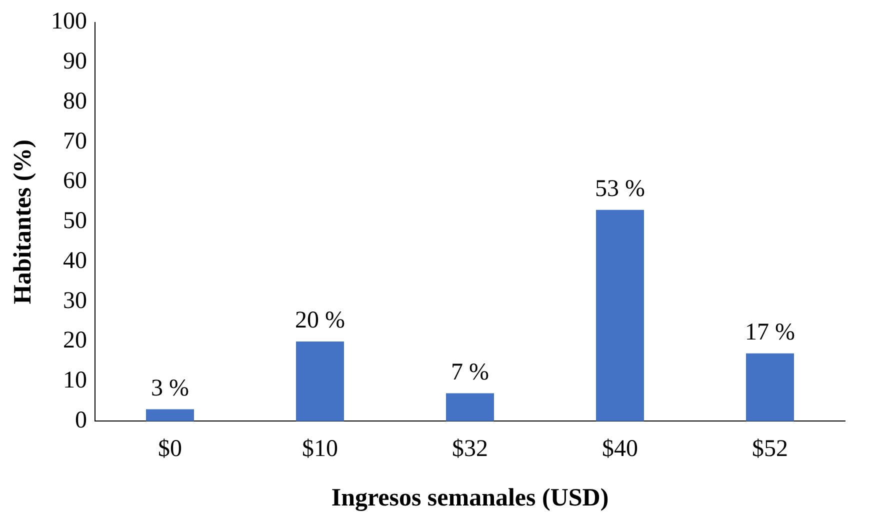 This screenshot has height=520, width=875. What do you see at coordinates (320, 449) in the screenshot?
I see `x-tick-label: $10` at bounding box center [320, 449].